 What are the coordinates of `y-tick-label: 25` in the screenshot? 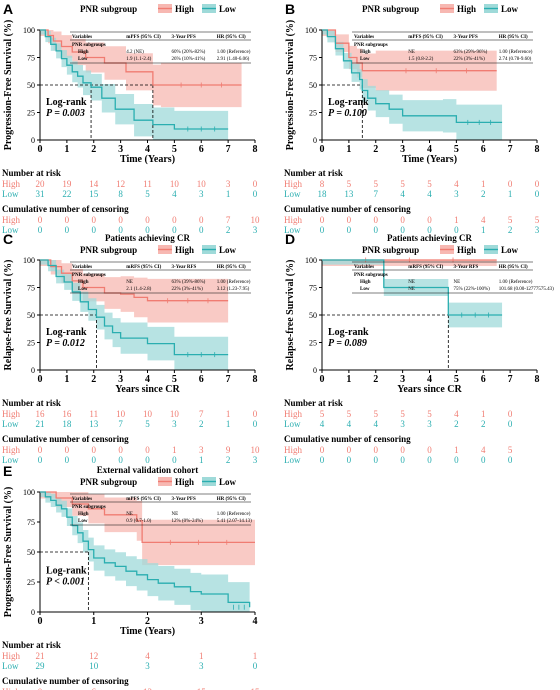 It's located at (313, 113).